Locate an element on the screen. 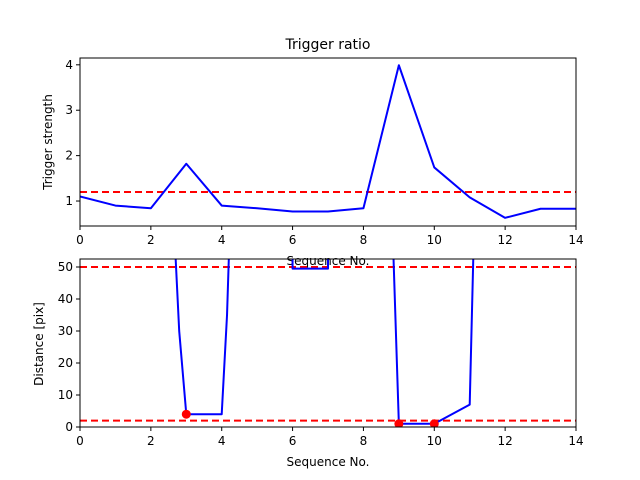 The height and width of the screenshot is (480, 640). y-tick-label: 50 is located at coordinates (65, 267).